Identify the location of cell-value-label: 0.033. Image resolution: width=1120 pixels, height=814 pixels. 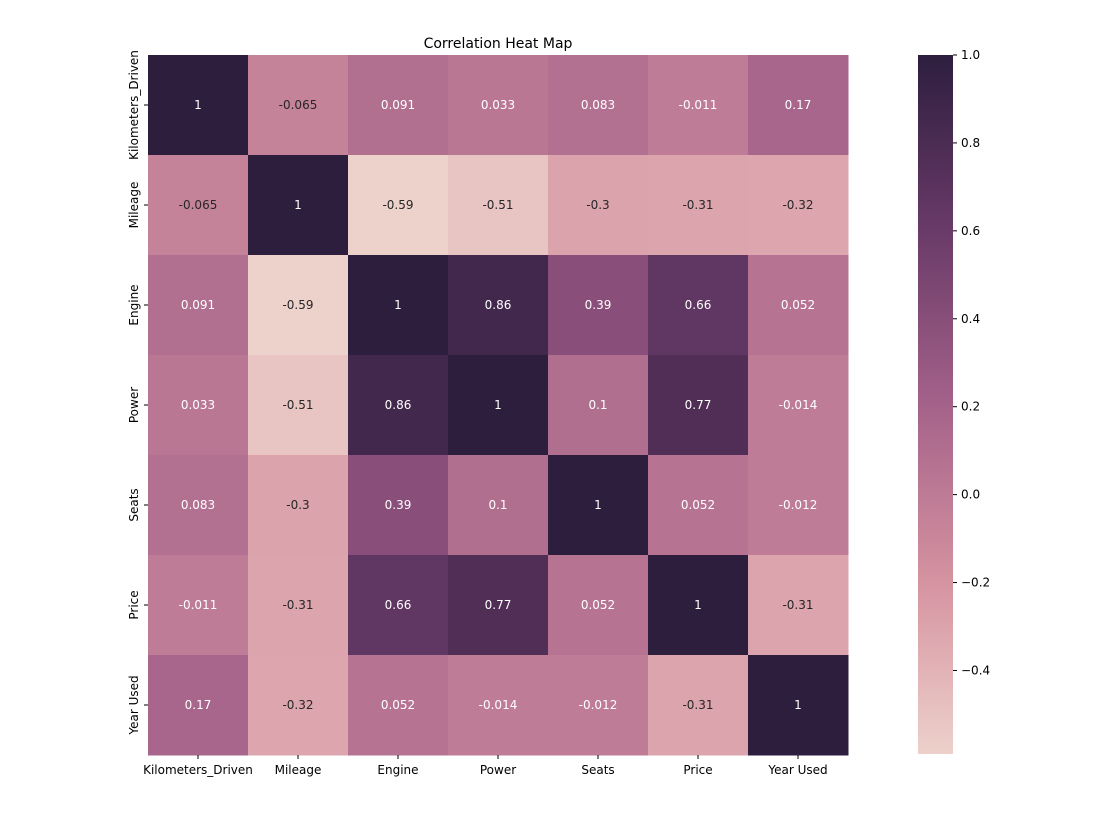
(498, 105).